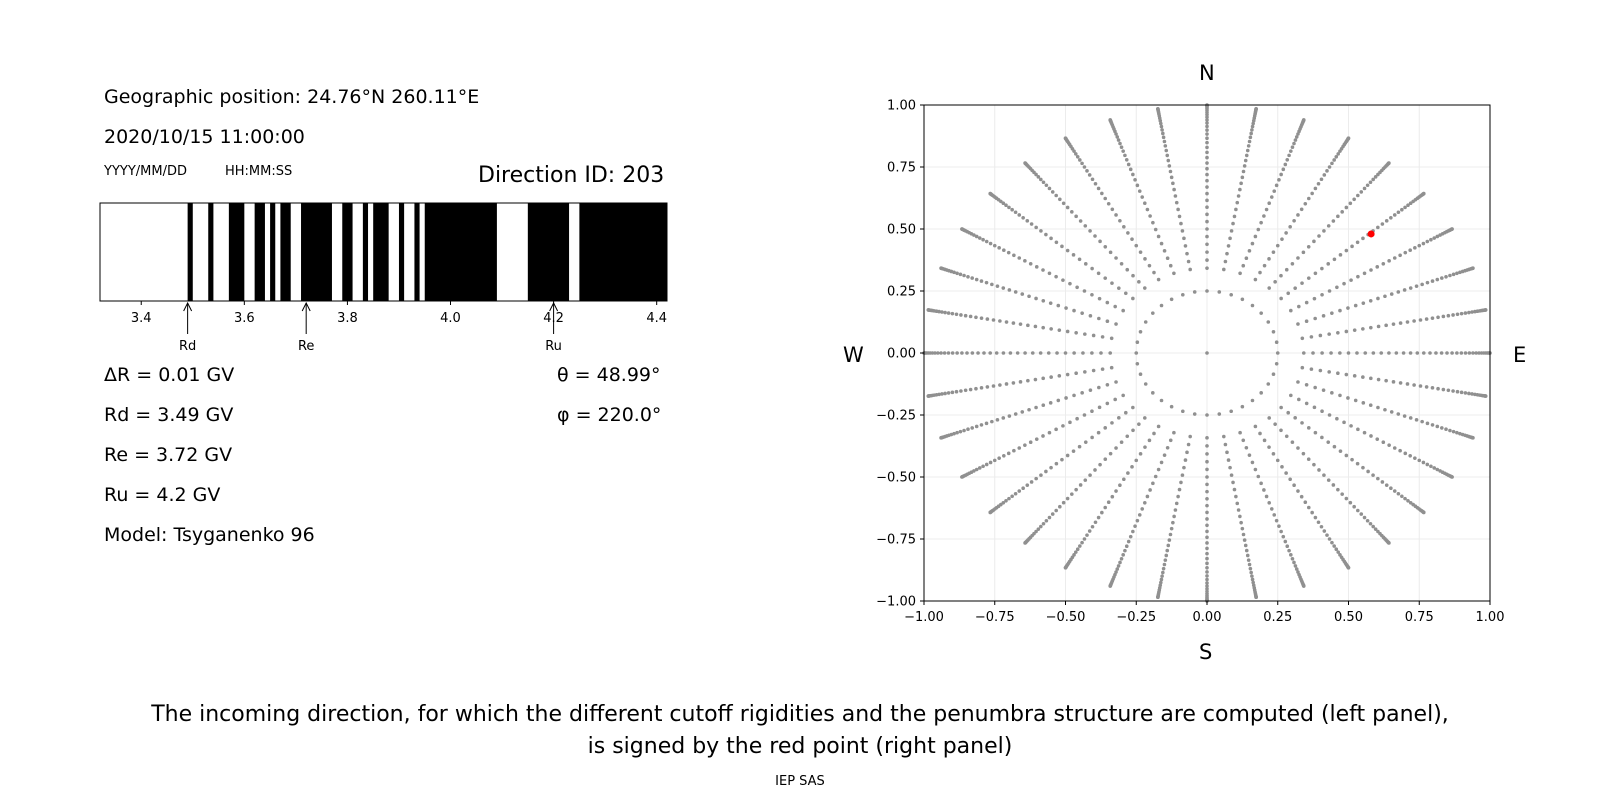 This screenshot has height=800, width=1600. Describe the element at coordinates (1490, 617) in the screenshot. I see `x-tick-label-8: 1.00` at that location.